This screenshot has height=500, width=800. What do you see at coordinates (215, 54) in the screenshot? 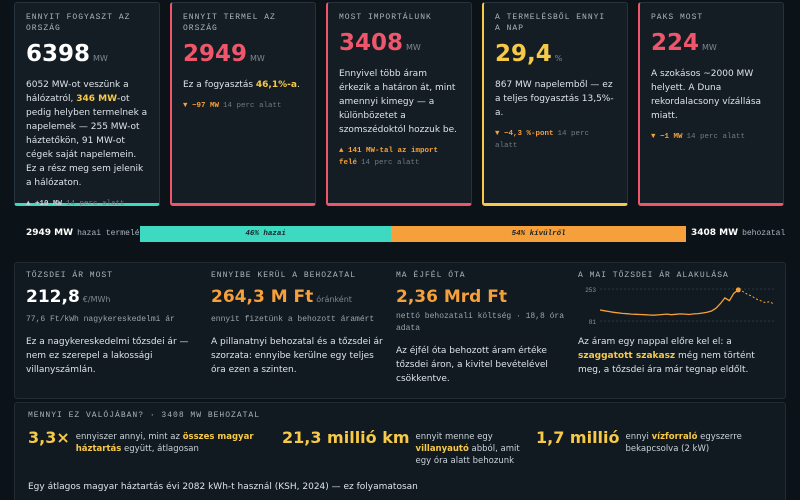
I see `value: 2949` at bounding box center [215, 54].